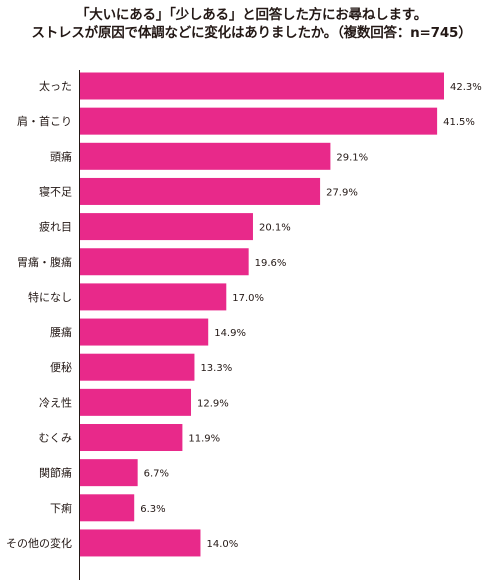  Describe the element at coordinates (352, 157) in the screenshot. I see `value-label-3: 29.1%` at that location.